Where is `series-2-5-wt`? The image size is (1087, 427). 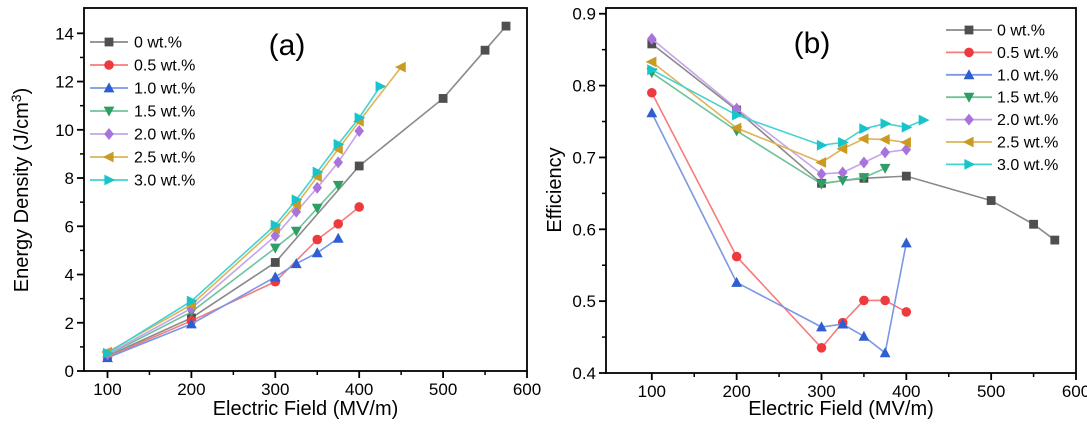
series-2-5-wt is located at coordinates (778, 112).